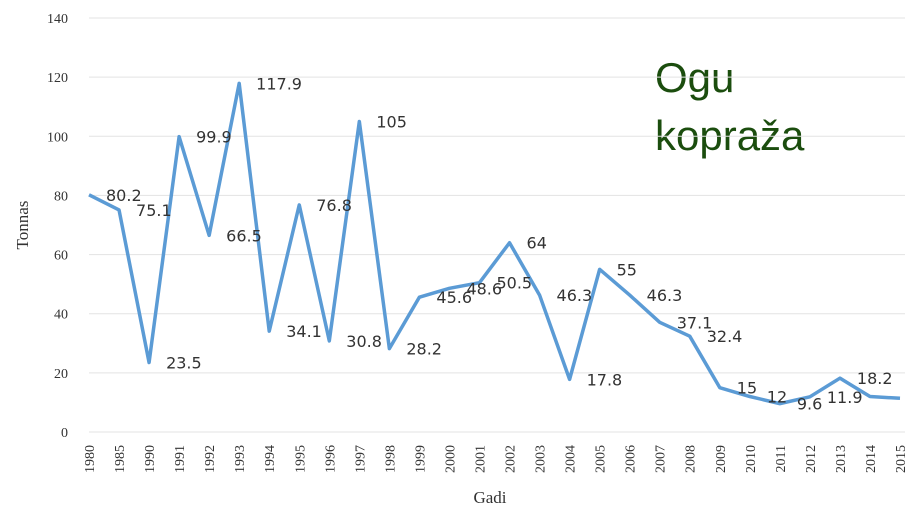  I want to click on data-label: 45.6, so click(454, 297).